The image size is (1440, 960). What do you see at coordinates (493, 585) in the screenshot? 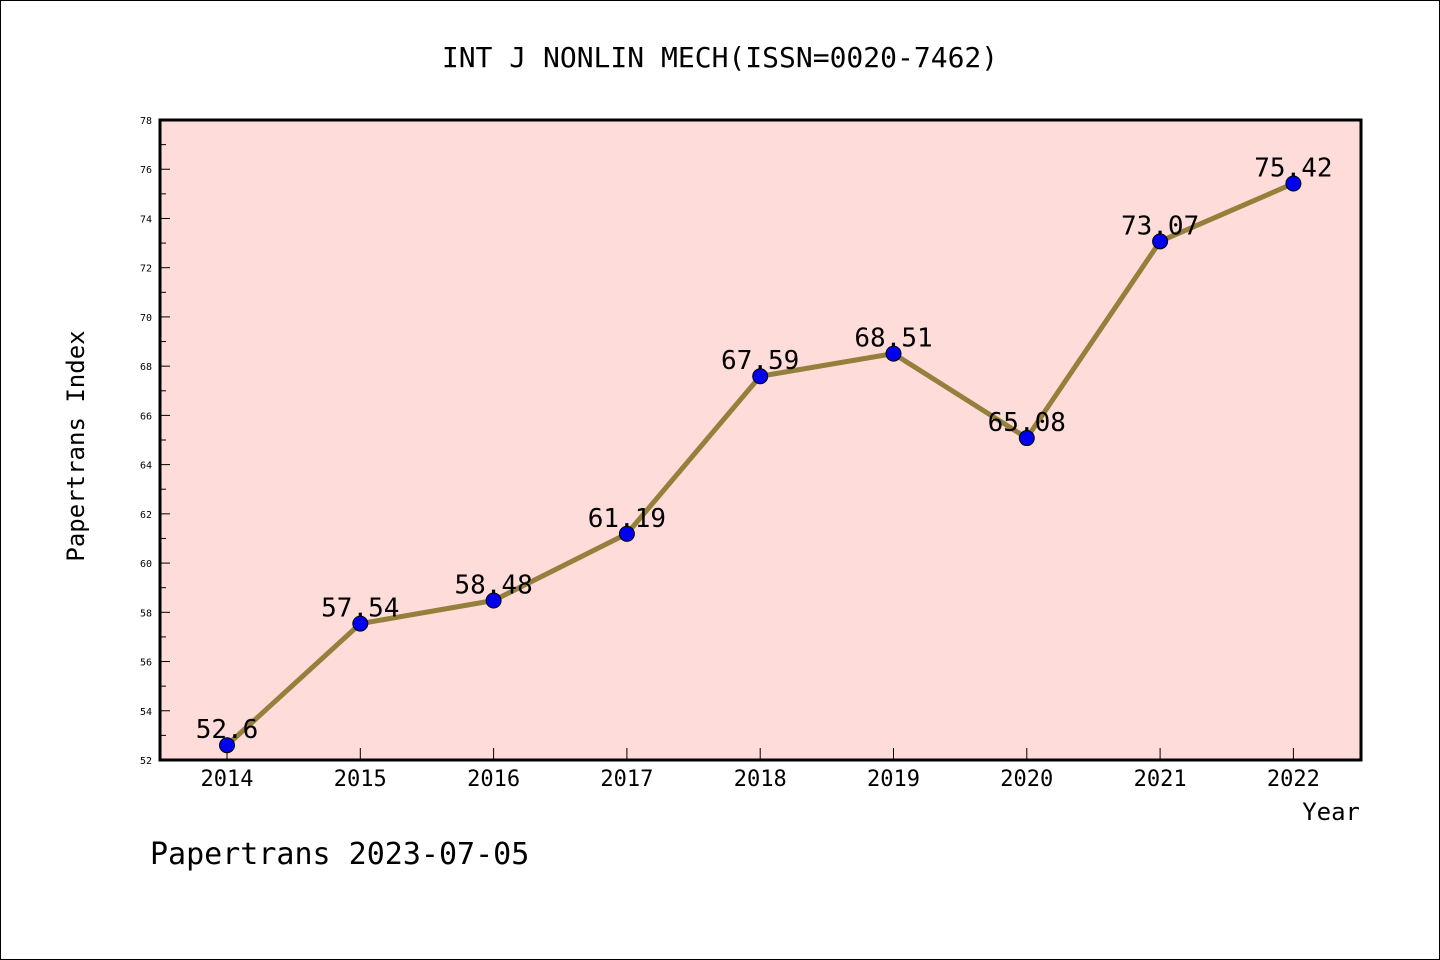
I see `data-label: 58.48` at bounding box center [493, 585].